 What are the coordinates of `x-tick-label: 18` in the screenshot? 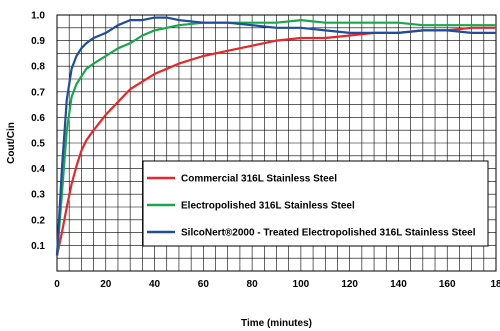 It's located at (495, 284).